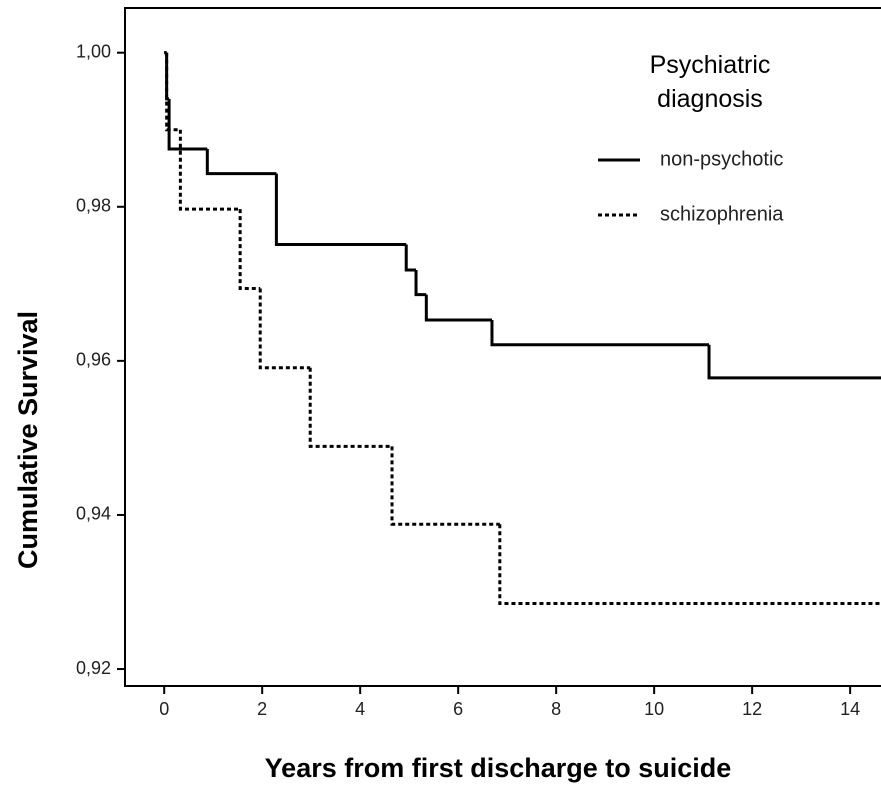 Image resolution: width=881 pixels, height=786 pixels. What do you see at coordinates (93, 206) in the screenshot?
I see `y-tick-label: 0,98` at bounding box center [93, 206].